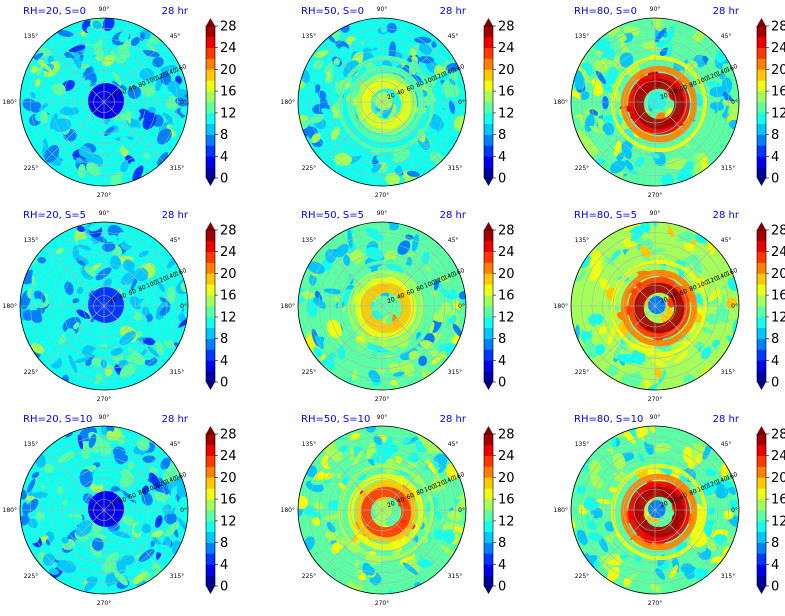  Describe the element at coordinates (224, 543) in the screenshot. I see `colorbar-tick-label: 8` at that location.